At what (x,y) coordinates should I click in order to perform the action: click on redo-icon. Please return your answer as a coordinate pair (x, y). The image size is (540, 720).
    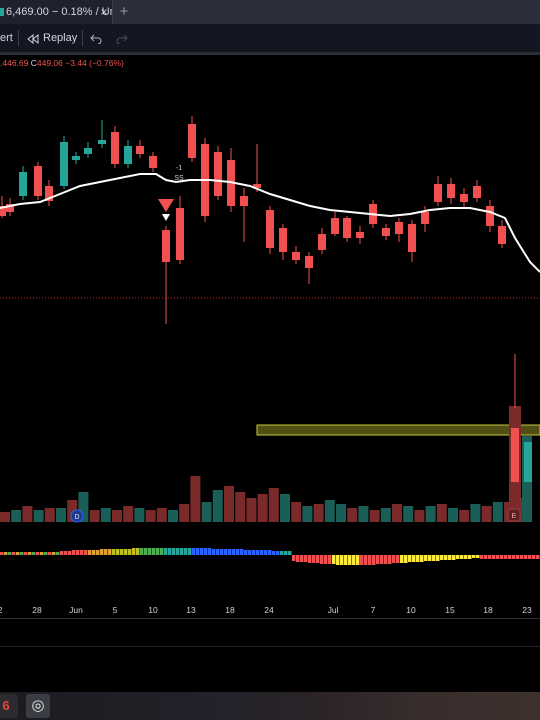
    Looking at the image, I should click on (122, 38).